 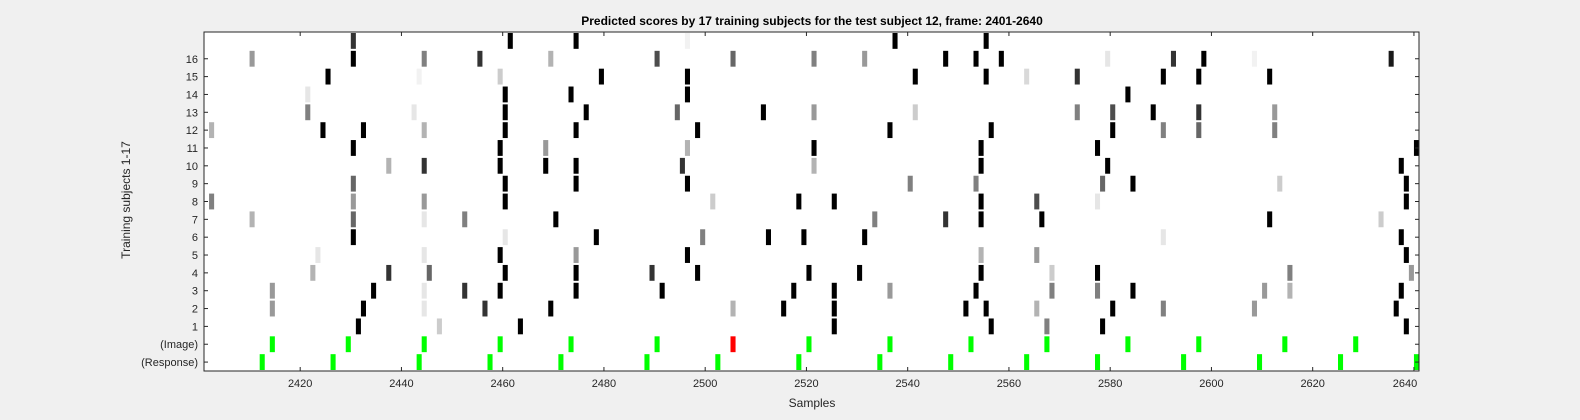 What do you see at coordinates (169, 363) in the screenshot?
I see `y-tick-label: (Response)` at bounding box center [169, 363].